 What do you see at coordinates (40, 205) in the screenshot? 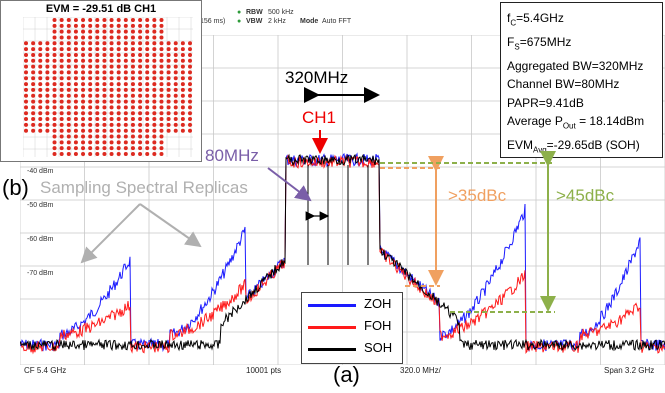
I see `ytick-label: -50 dBm` at bounding box center [40, 205].